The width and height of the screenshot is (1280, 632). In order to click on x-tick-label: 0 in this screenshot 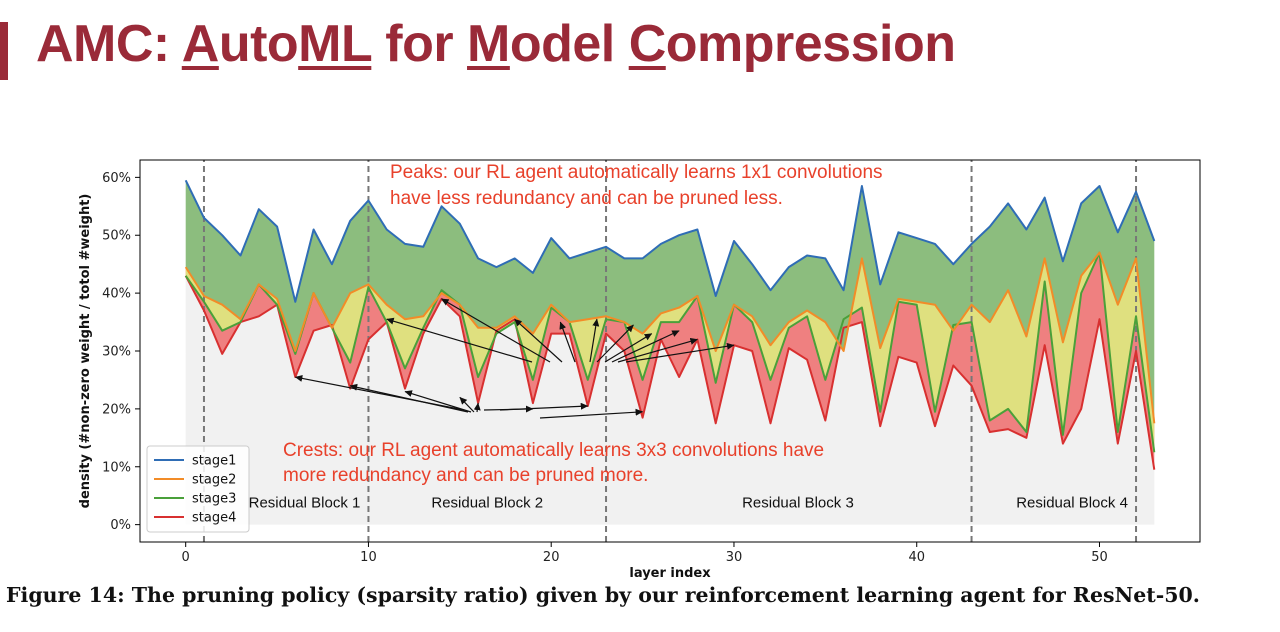, I will do `click(186, 557)`.